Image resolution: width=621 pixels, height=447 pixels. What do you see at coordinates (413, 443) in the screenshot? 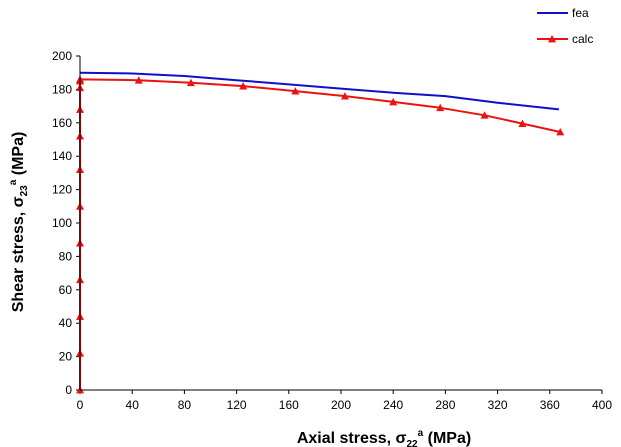
I see `x-axis-title-sub: 22` at bounding box center [413, 443].